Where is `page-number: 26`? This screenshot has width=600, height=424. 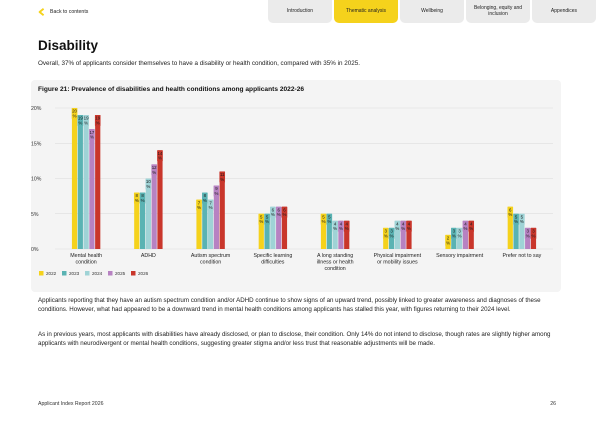
page-number: 26 is located at coordinates (553, 404).